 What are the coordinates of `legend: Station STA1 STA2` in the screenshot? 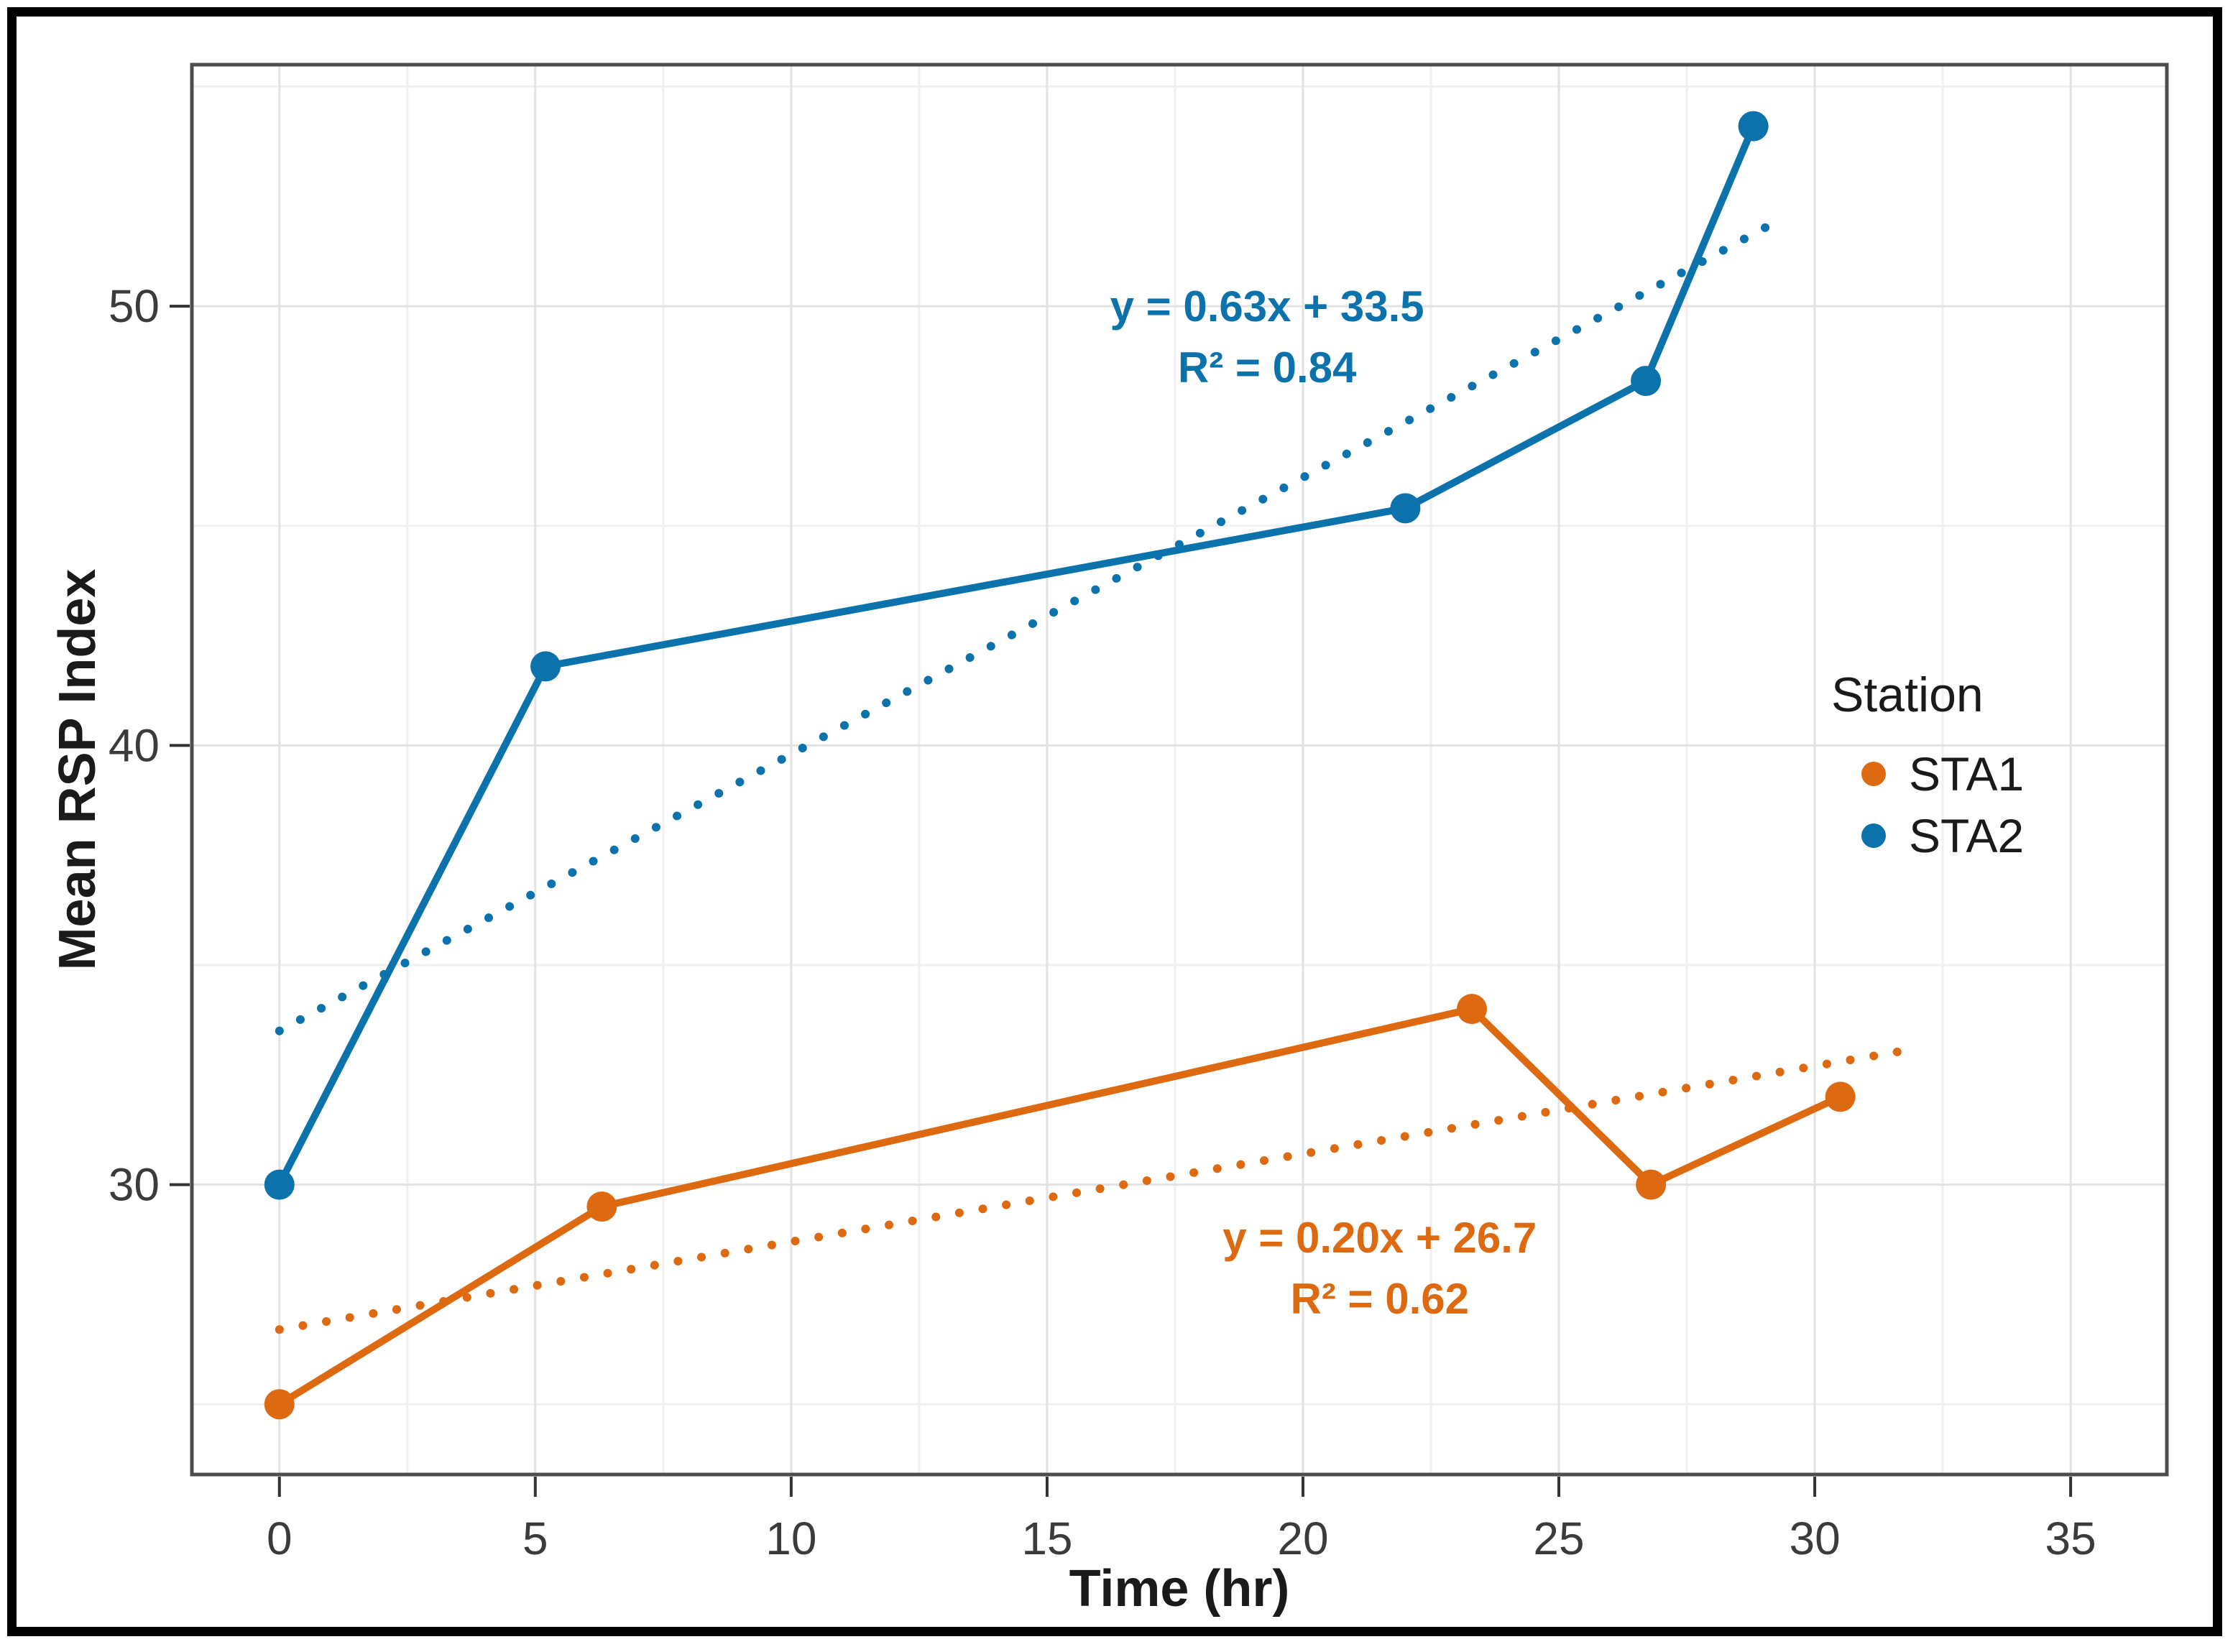 It's located at (1927, 767).